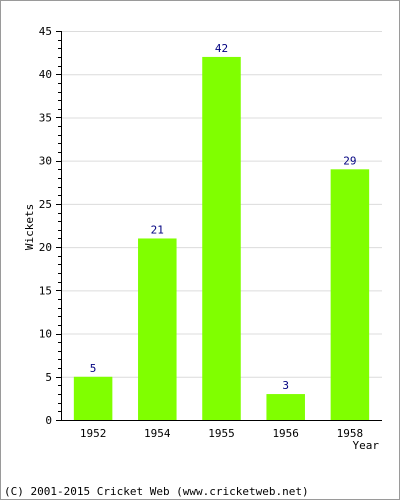 This screenshot has width=400, height=500. I want to click on y-tick-label-35: 35, so click(45, 117).